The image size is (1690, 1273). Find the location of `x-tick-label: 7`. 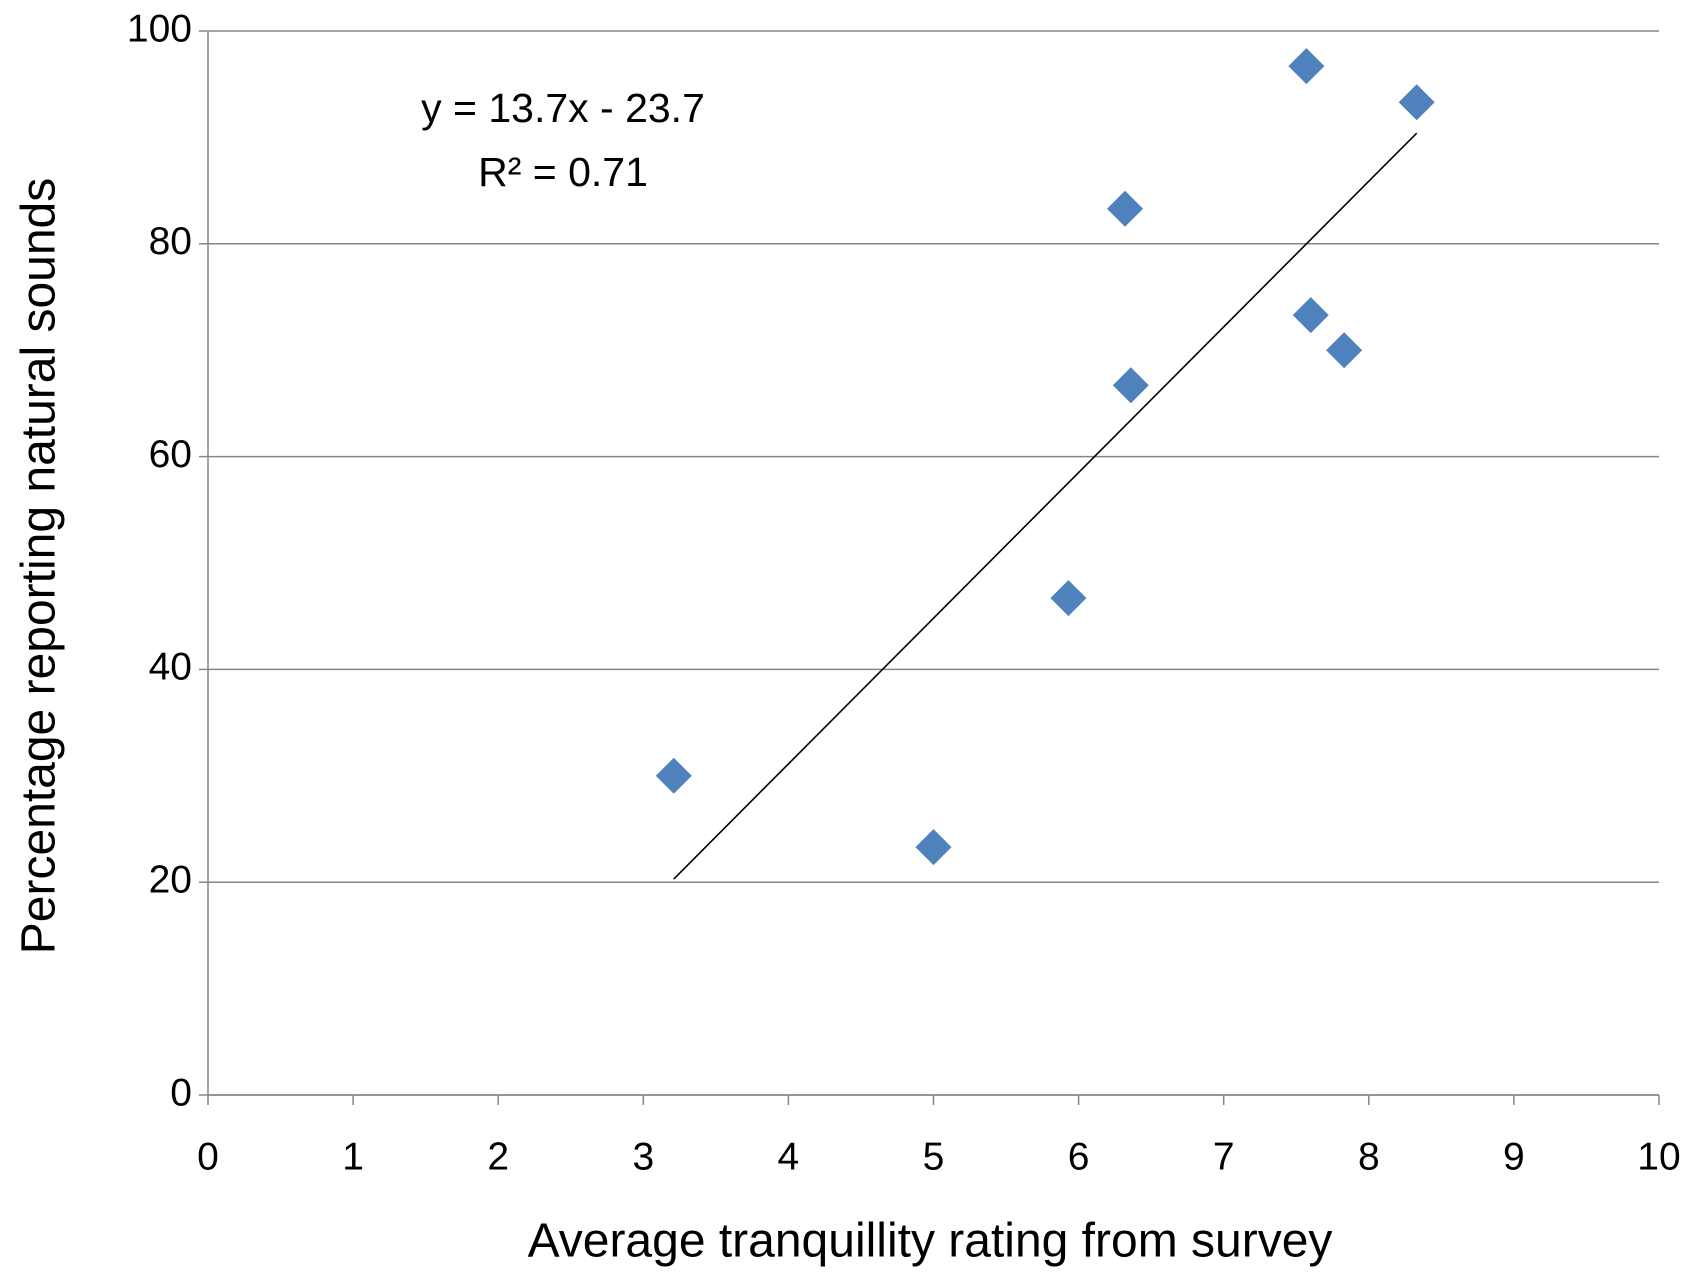

x-tick-label: 7 is located at coordinates (1224, 1156).